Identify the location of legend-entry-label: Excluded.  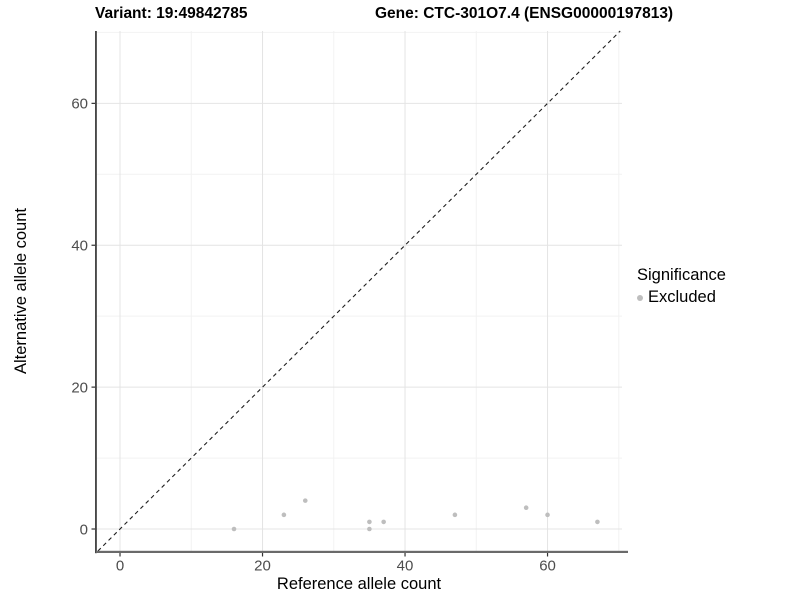
(682, 297).